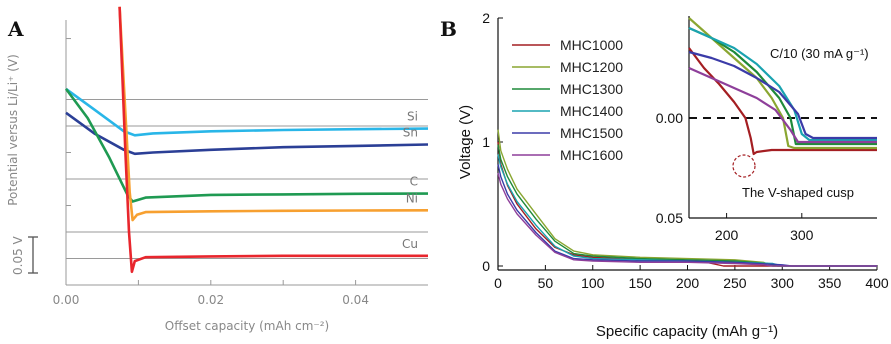  Describe the element at coordinates (675, 168) in the screenshot. I see `inset-y-ticks: 0.00 0.05` at that location.